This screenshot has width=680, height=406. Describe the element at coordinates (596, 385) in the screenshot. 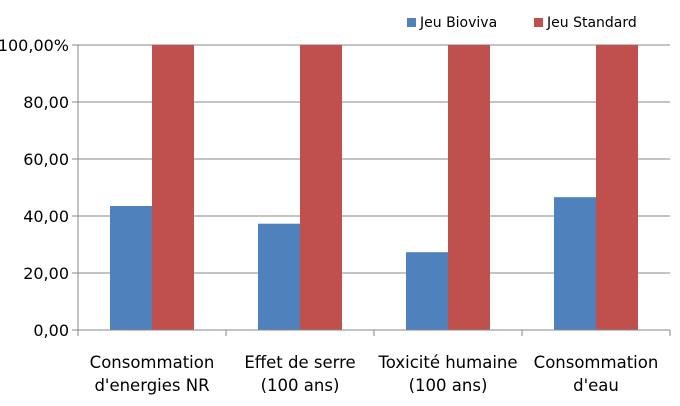

I see `x-category-label: d'eau` at that location.